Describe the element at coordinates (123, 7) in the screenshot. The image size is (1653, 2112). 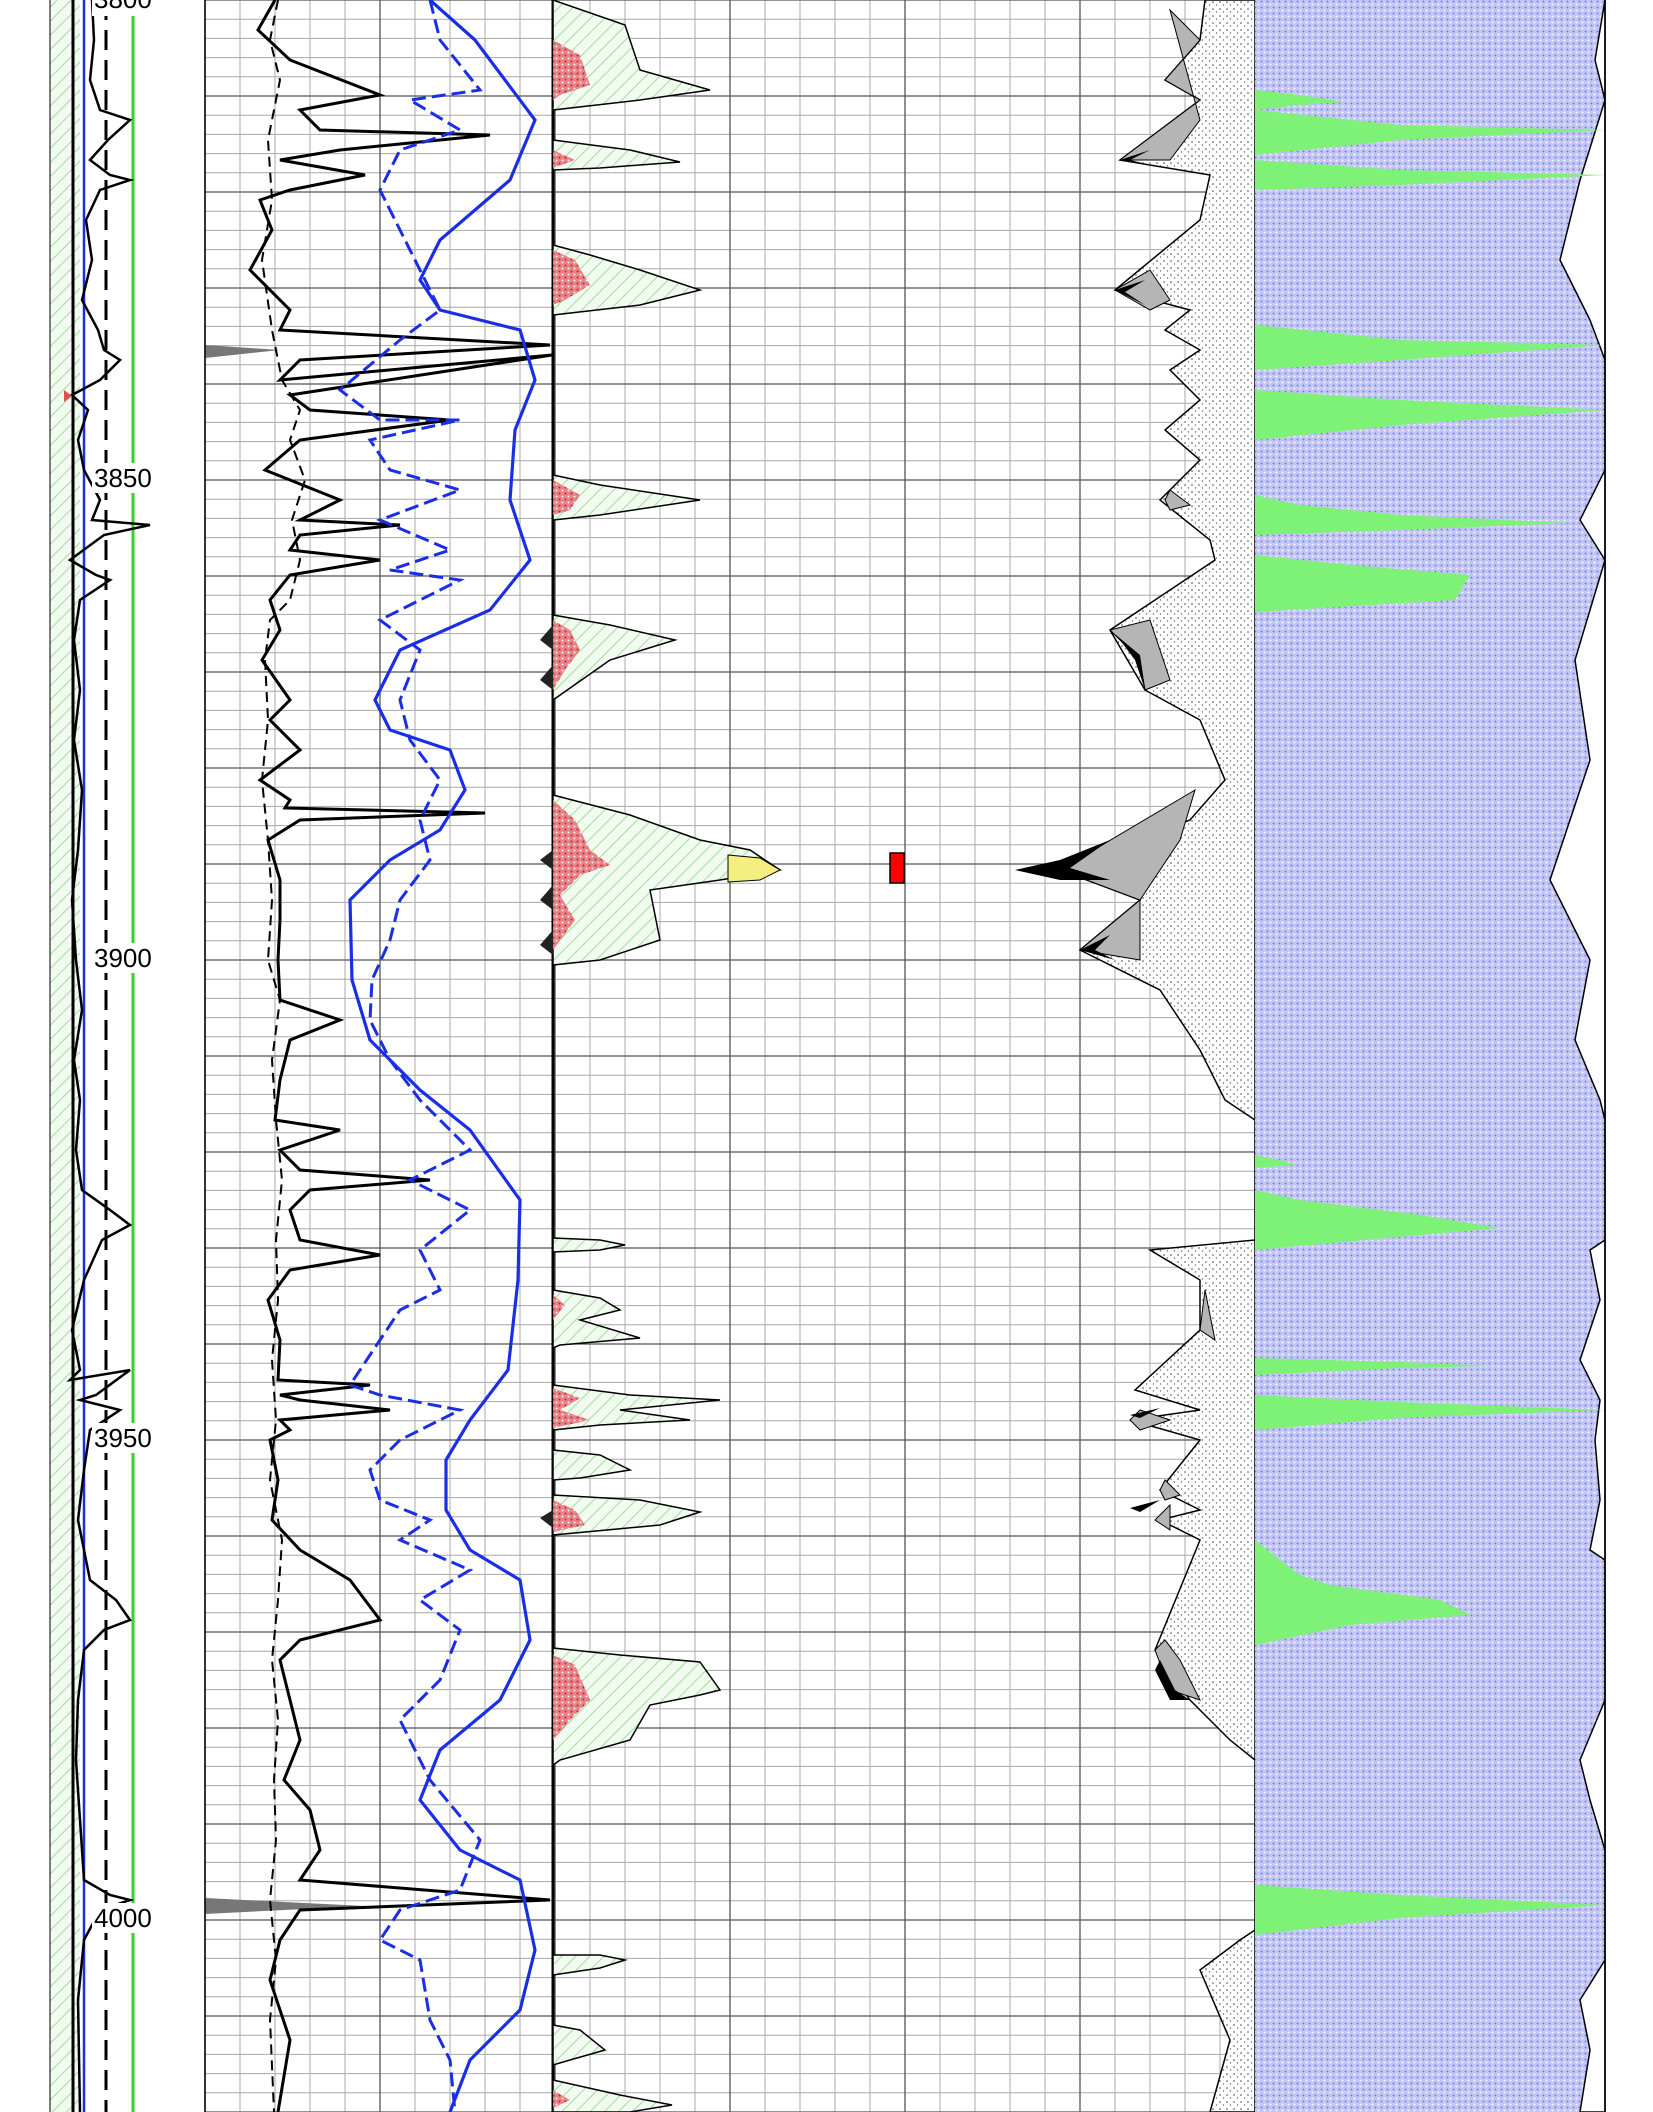
I see `depth-label: 3800` at that location.